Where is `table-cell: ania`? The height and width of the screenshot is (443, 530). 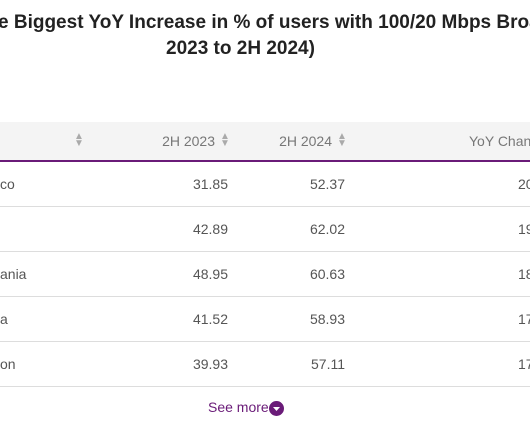 table-cell: ania is located at coordinates (13, 274).